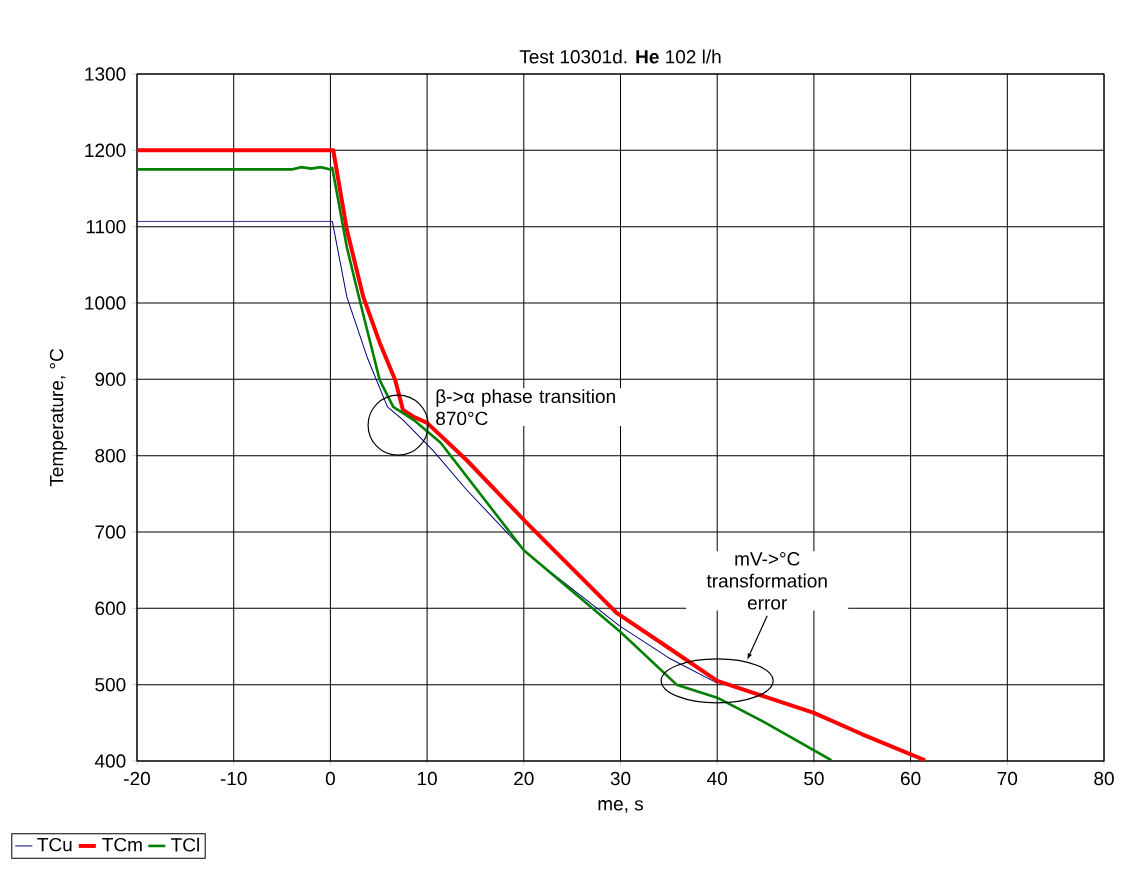 The width and height of the screenshot is (1131, 870). What do you see at coordinates (137, 778) in the screenshot?
I see `x-tick-label: -20` at bounding box center [137, 778].